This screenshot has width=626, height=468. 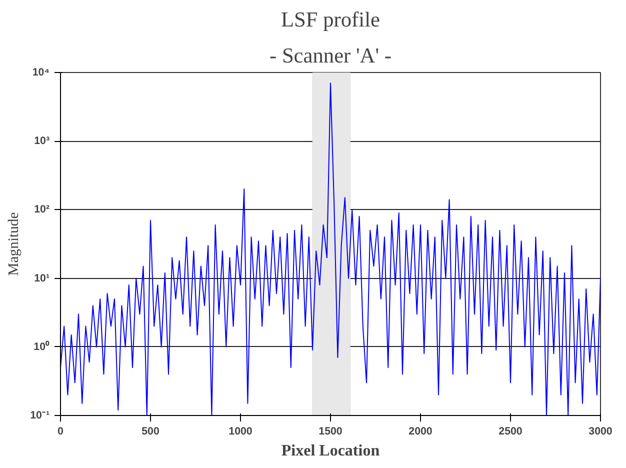 What do you see at coordinates (42, 346) in the screenshot?
I see `y-tick-label: 10⁰` at bounding box center [42, 346].